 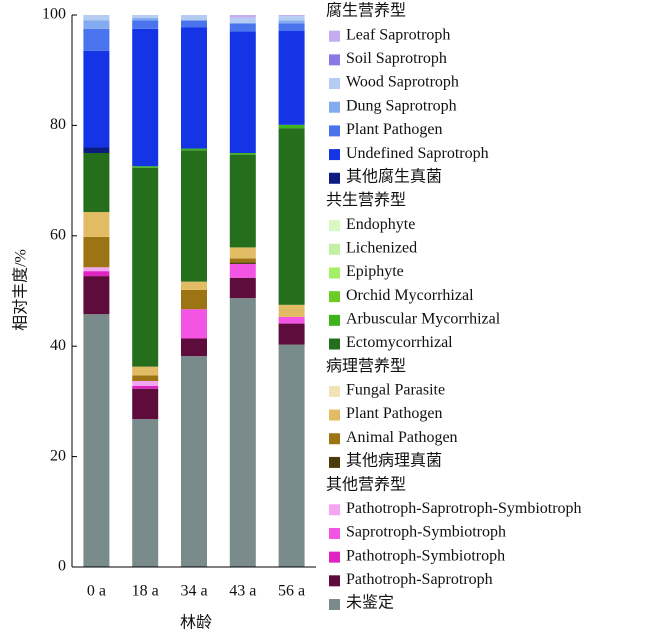 I want to click on y-tick-label: 80, so click(x=58, y=124).